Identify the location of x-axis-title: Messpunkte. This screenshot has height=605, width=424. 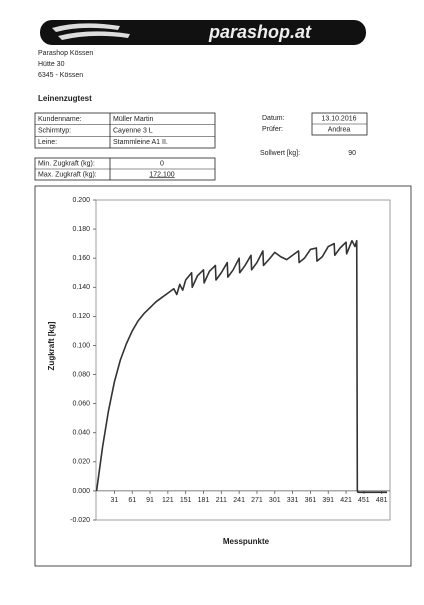
(246, 541).